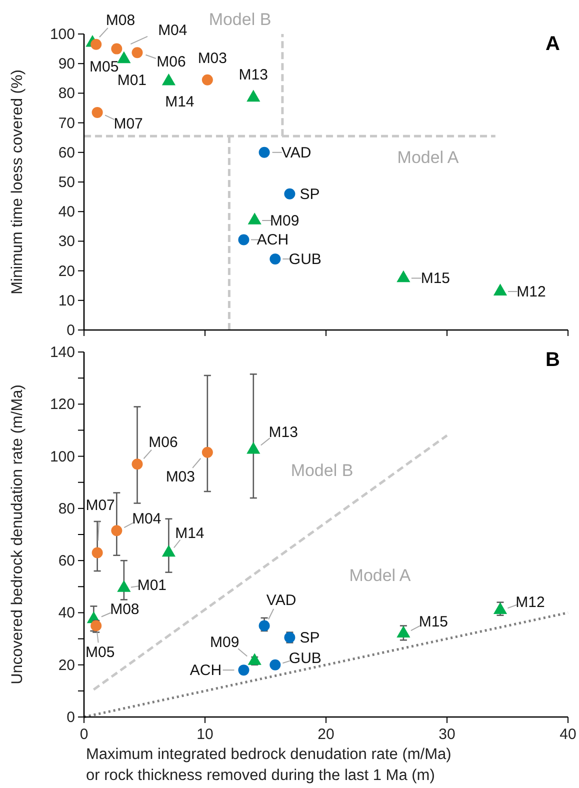 The image size is (579, 788). What do you see at coordinates (66, 123) in the screenshot?
I see `y-tick-label: 70` at bounding box center [66, 123].